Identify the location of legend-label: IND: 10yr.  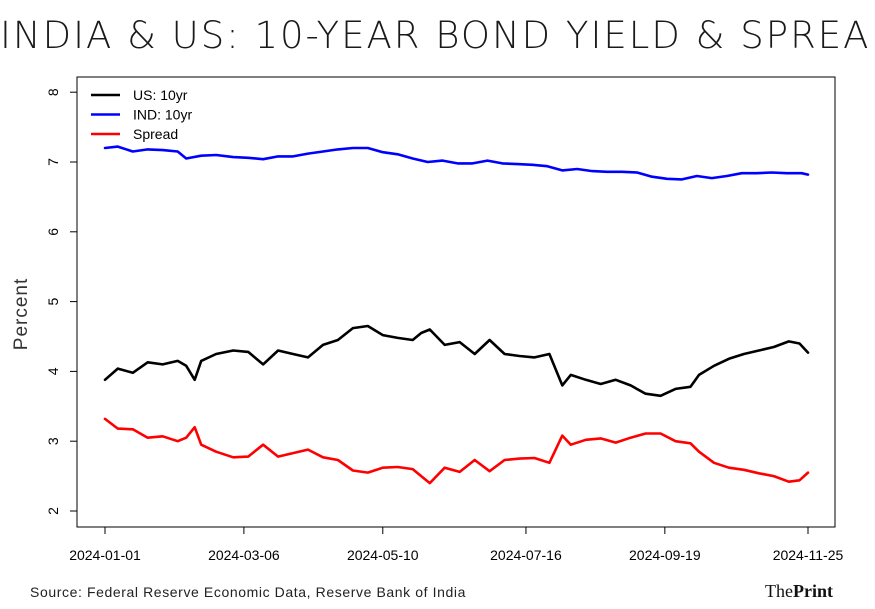
(162, 115).